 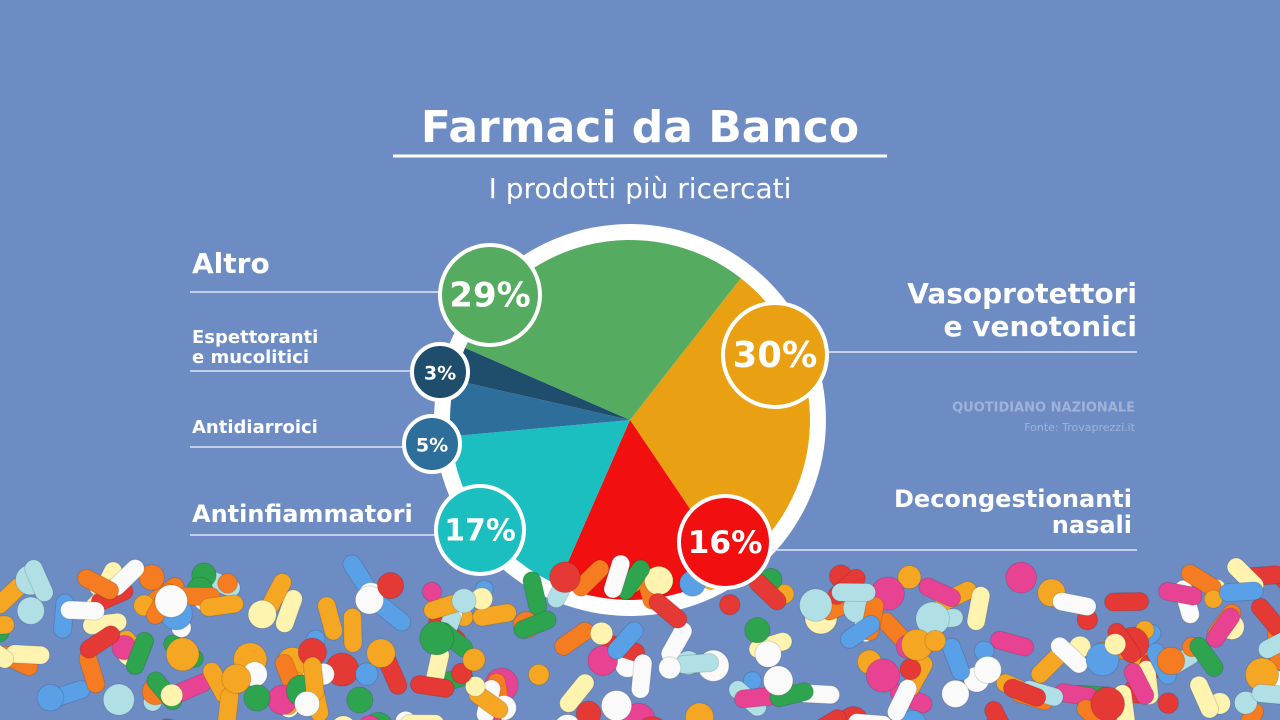 I want to click on value-label: 17%, so click(x=480, y=531).